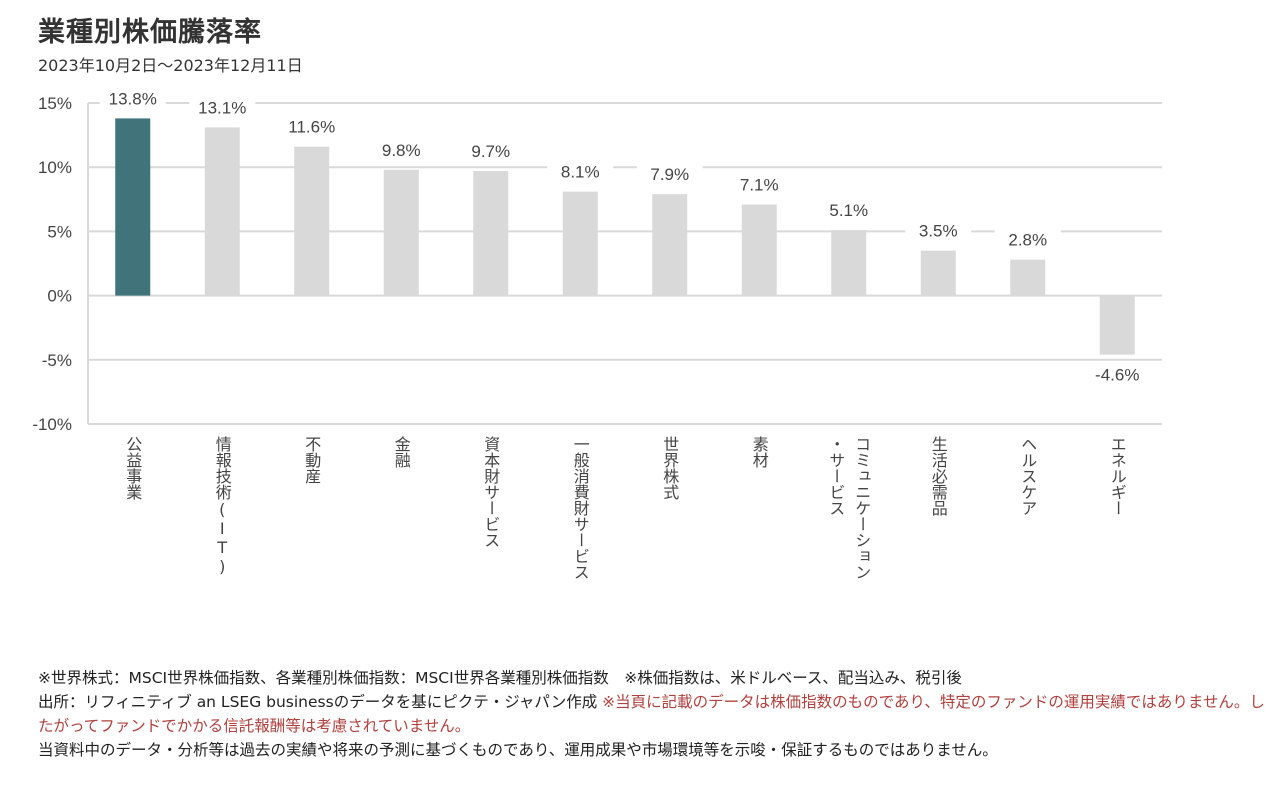  Describe the element at coordinates (311, 460) in the screenshot. I see `category-label: 不動産` at that location.